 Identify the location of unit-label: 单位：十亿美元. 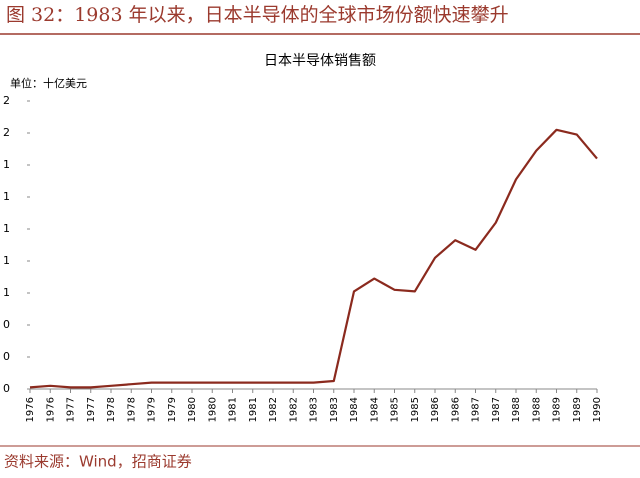
(48, 83).